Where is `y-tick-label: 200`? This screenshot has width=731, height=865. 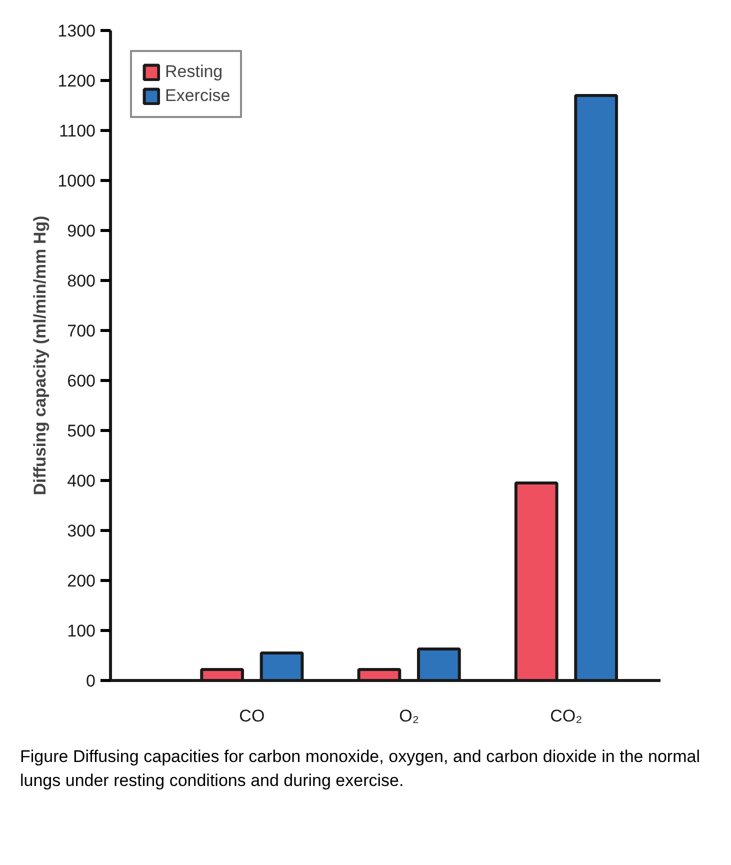 y-tick-label: 200 is located at coordinates (81, 581).